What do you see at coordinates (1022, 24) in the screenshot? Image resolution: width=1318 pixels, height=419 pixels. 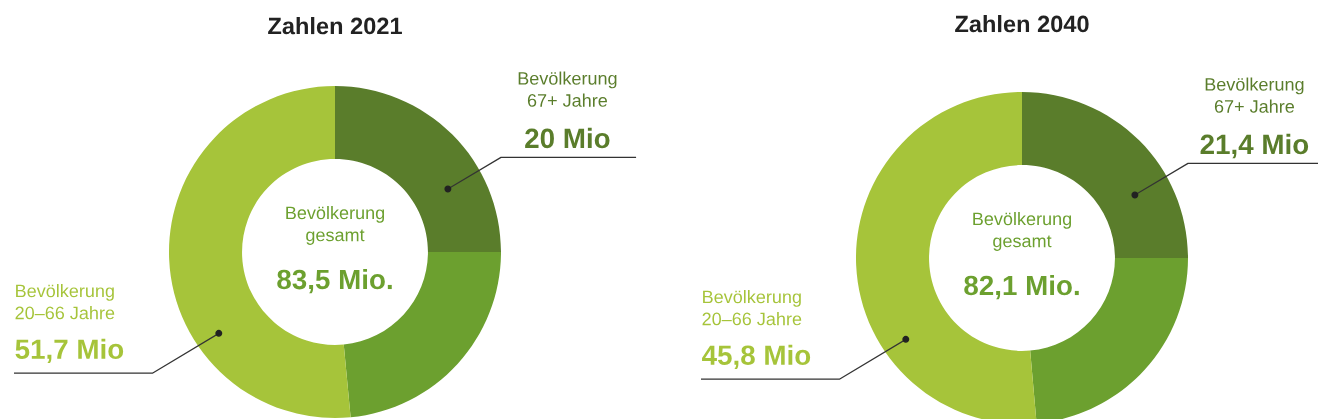 I see `chart-title: Zahlen 2040` at bounding box center [1022, 24].